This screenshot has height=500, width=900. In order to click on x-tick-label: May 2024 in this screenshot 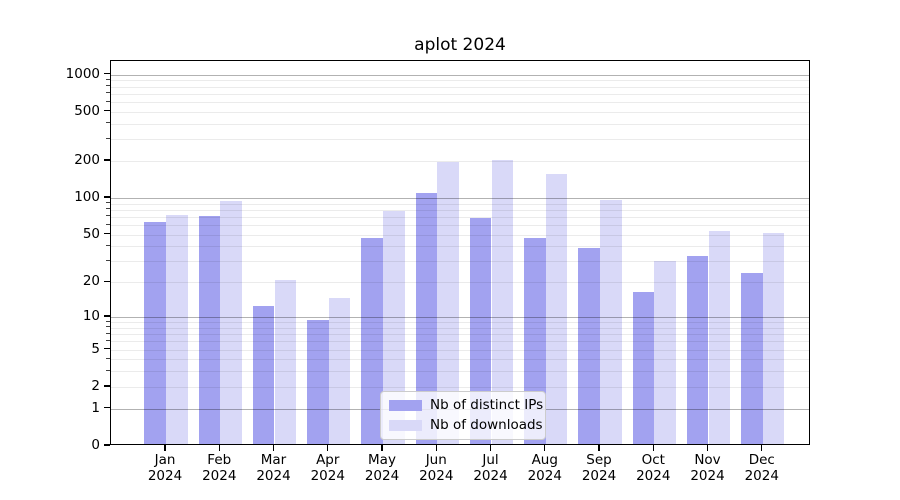, I will do `click(382, 468)`.